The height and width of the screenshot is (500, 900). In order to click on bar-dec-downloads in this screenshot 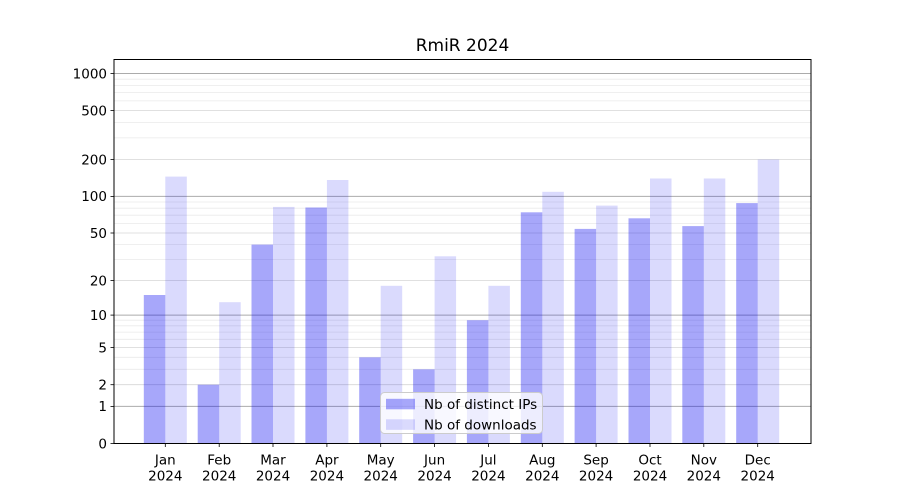, I will do `click(768, 301)`.